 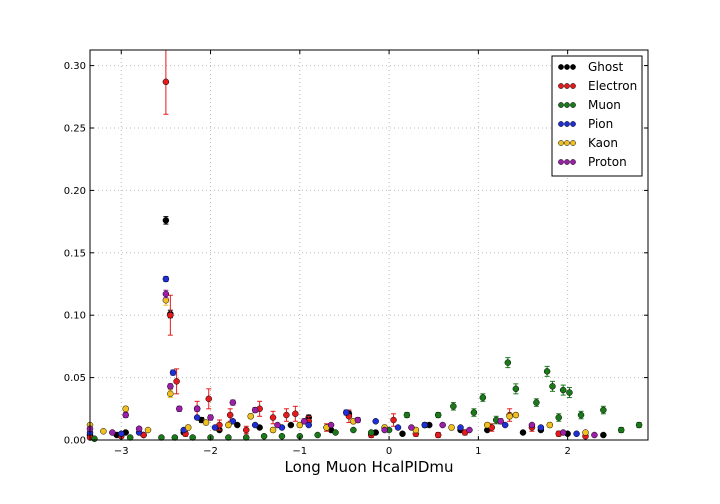 I want to click on x-tick-label: −1, so click(x=299, y=451).